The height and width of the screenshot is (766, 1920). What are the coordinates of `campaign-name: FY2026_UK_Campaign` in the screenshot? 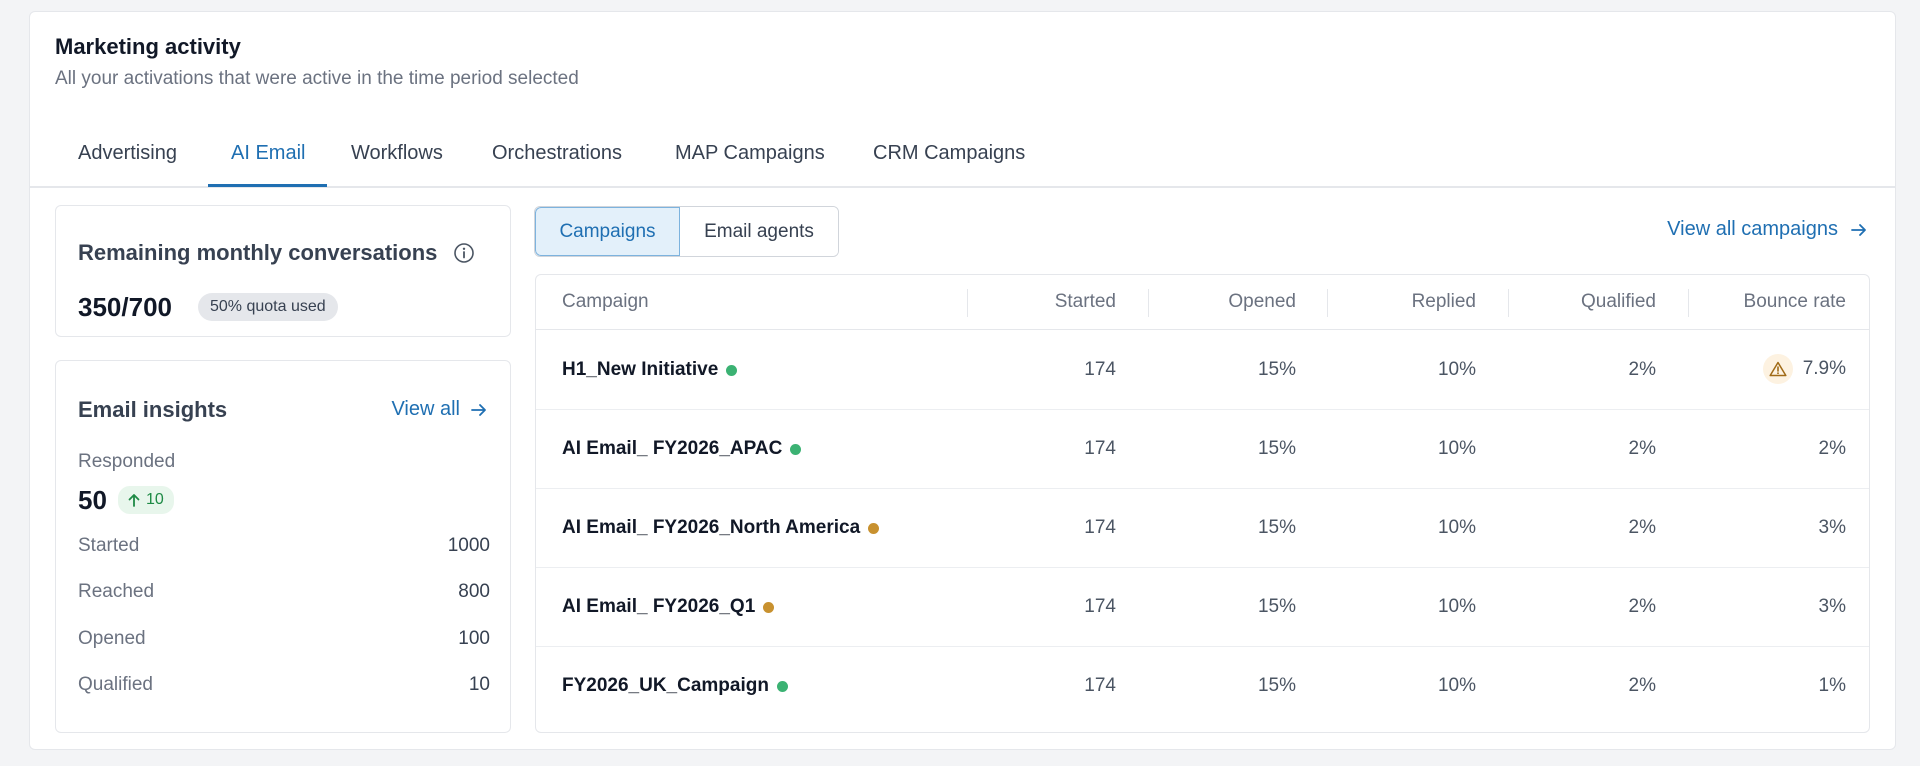 It's located at (675, 686).